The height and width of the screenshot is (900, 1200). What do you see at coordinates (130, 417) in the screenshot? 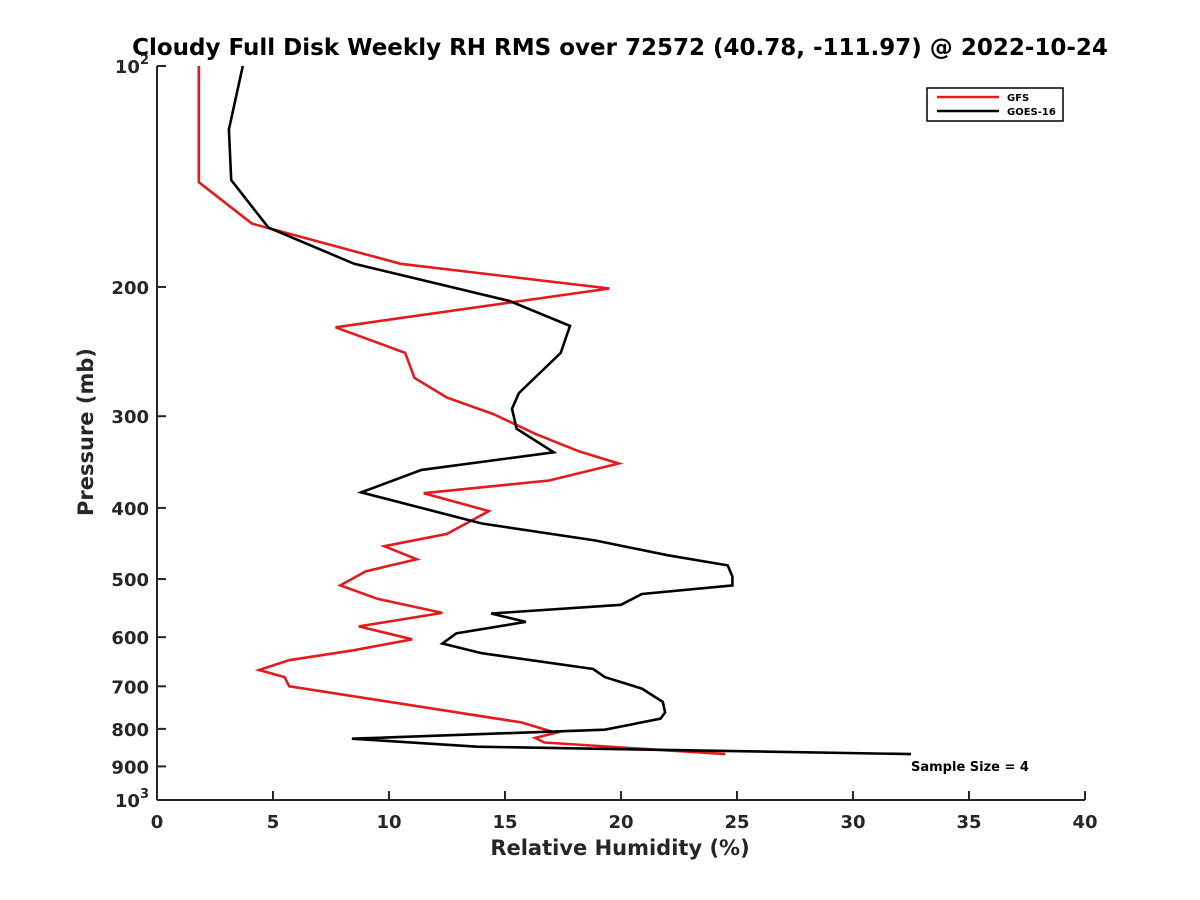
I see `y-tick-label: 300` at bounding box center [130, 417].